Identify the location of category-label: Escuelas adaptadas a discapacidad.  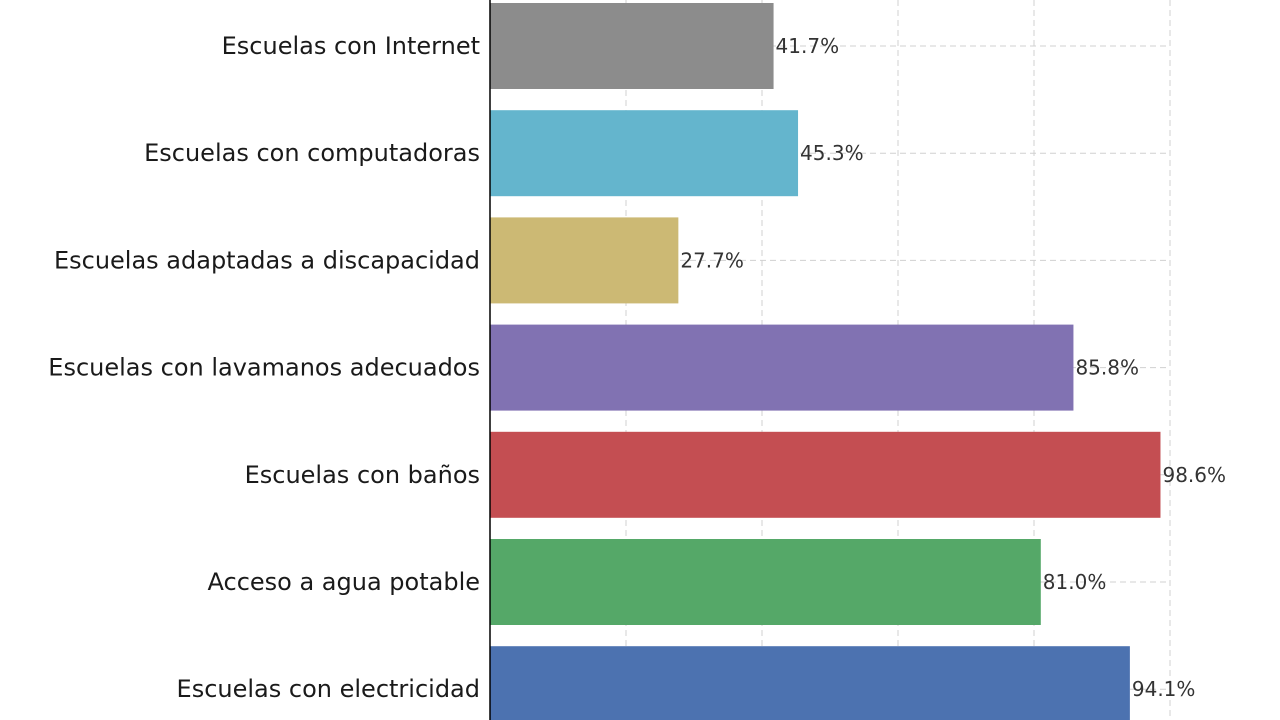
(267, 260).